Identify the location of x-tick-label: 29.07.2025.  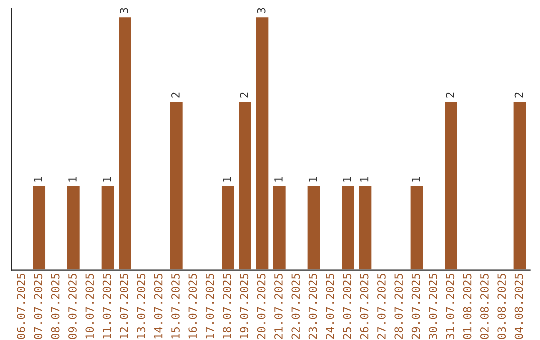
(416, 307).